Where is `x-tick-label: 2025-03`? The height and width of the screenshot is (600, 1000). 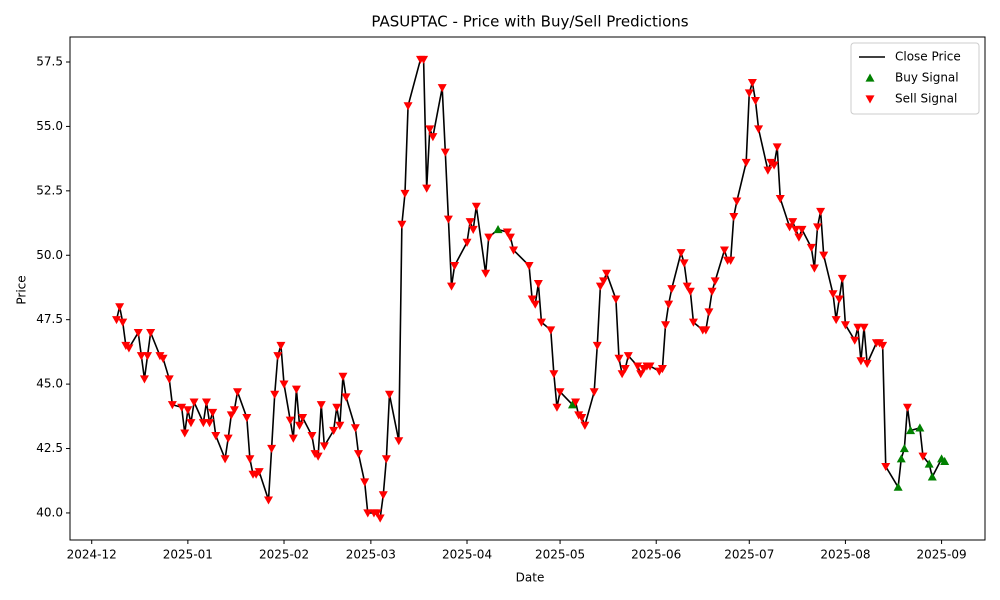
x-tick-label: 2025-03 is located at coordinates (371, 555).